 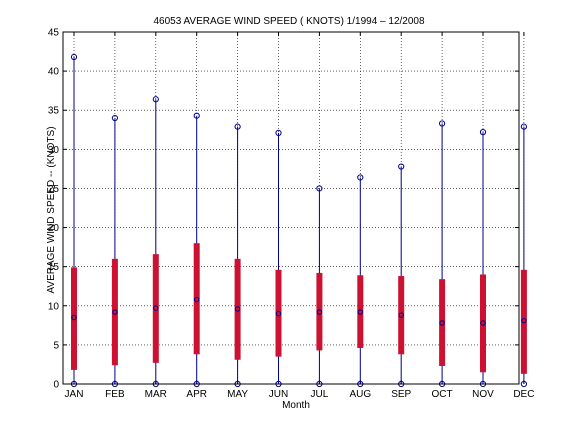 I want to click on month-group-jan, so click(x=74, y=220).